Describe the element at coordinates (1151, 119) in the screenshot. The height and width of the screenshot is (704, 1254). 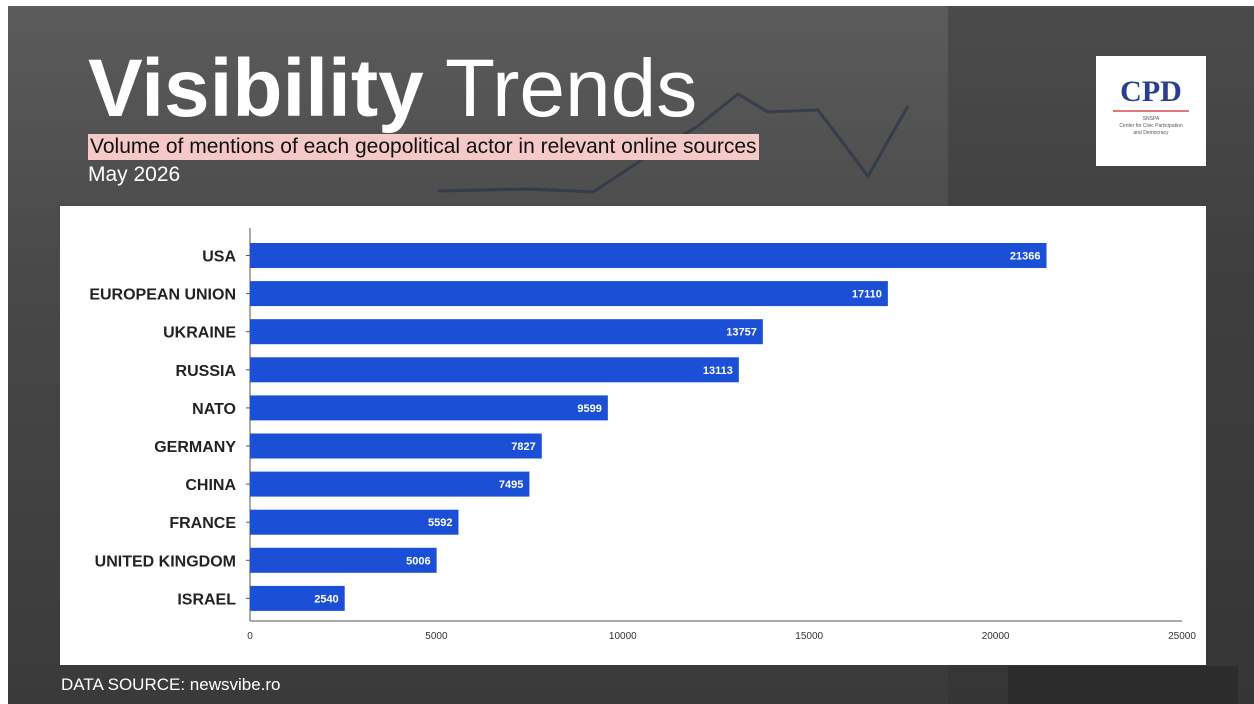
I see `logo-line-1: SNSPA` at that location.